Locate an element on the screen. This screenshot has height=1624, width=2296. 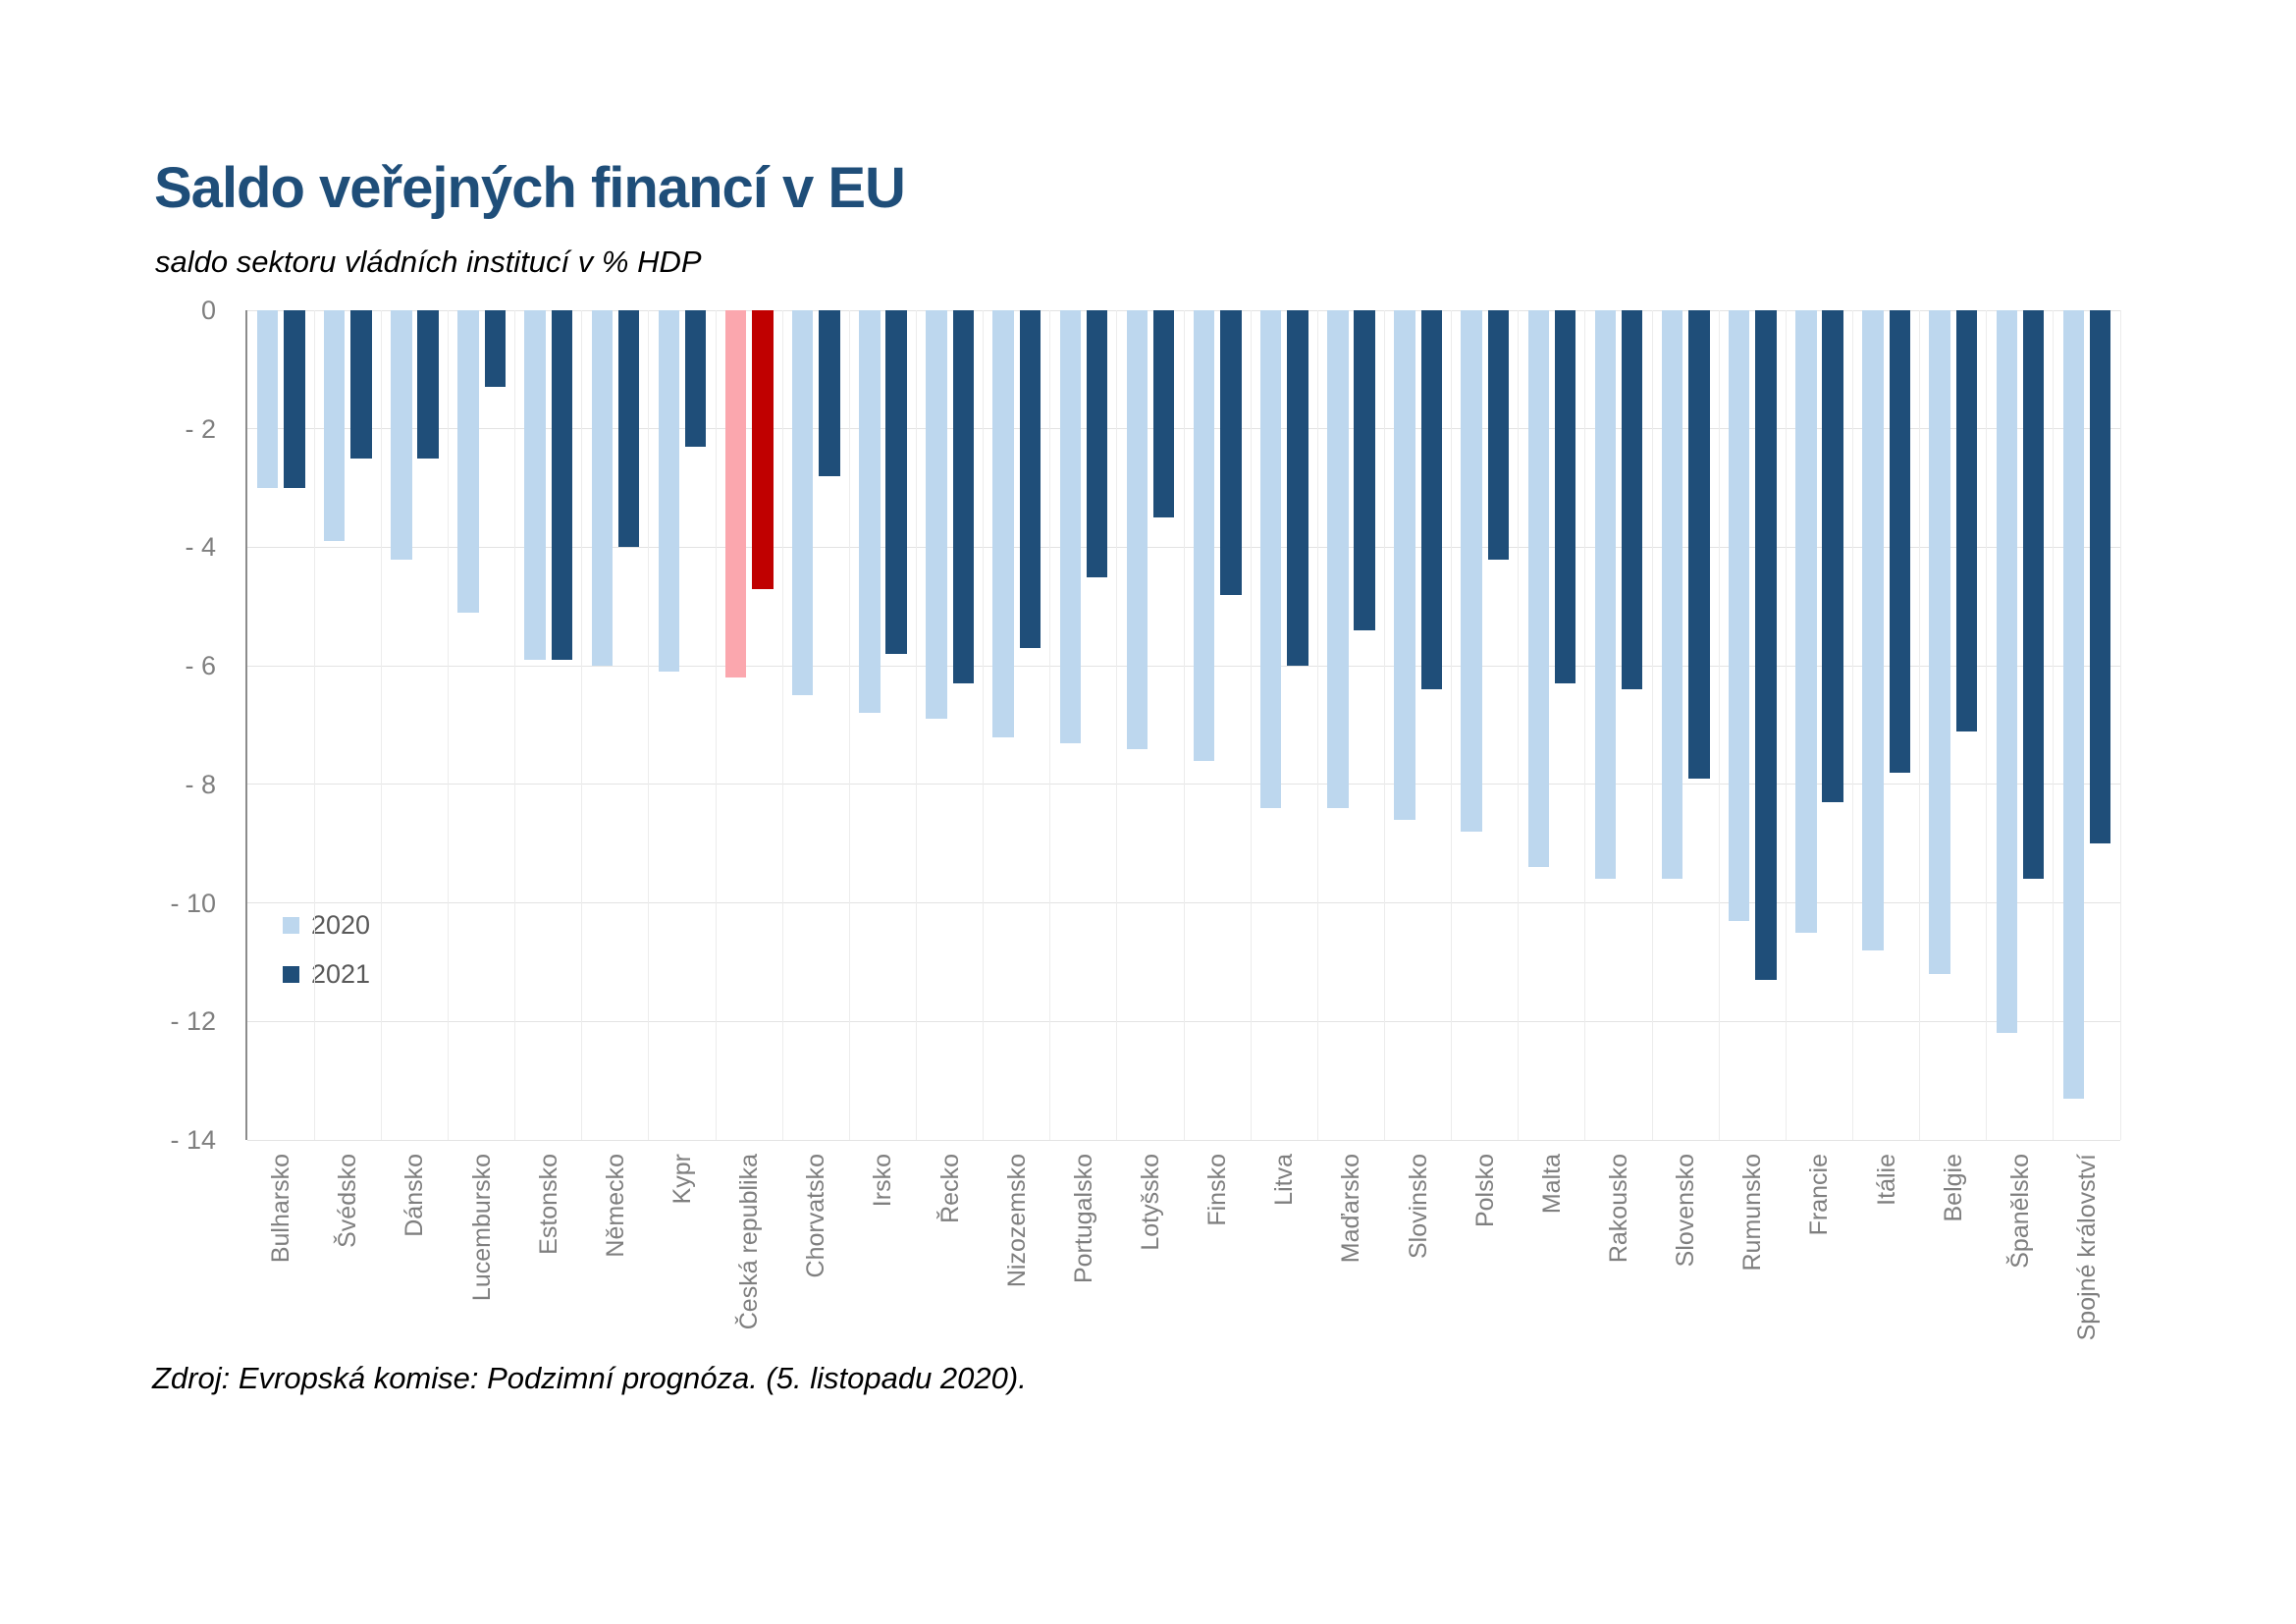
y-tick-label: 0 is located at coordinates (208, 310).